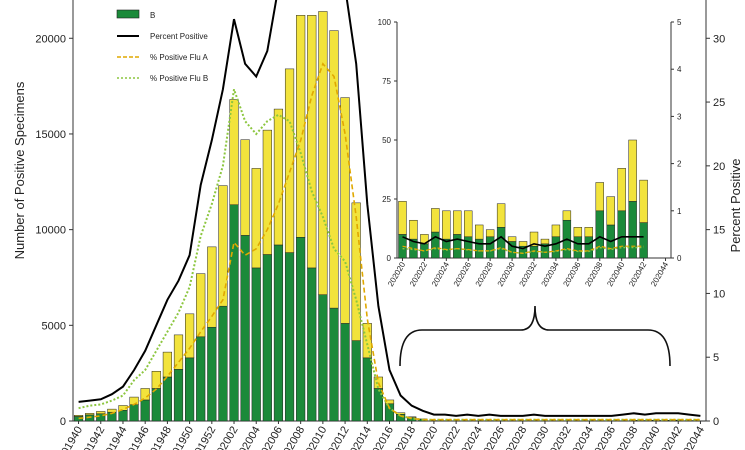 The image size is (745, 450). Describe the element at coordinates (63, 422) in the screenshot. I see `y-tick-label: 0` at that location.